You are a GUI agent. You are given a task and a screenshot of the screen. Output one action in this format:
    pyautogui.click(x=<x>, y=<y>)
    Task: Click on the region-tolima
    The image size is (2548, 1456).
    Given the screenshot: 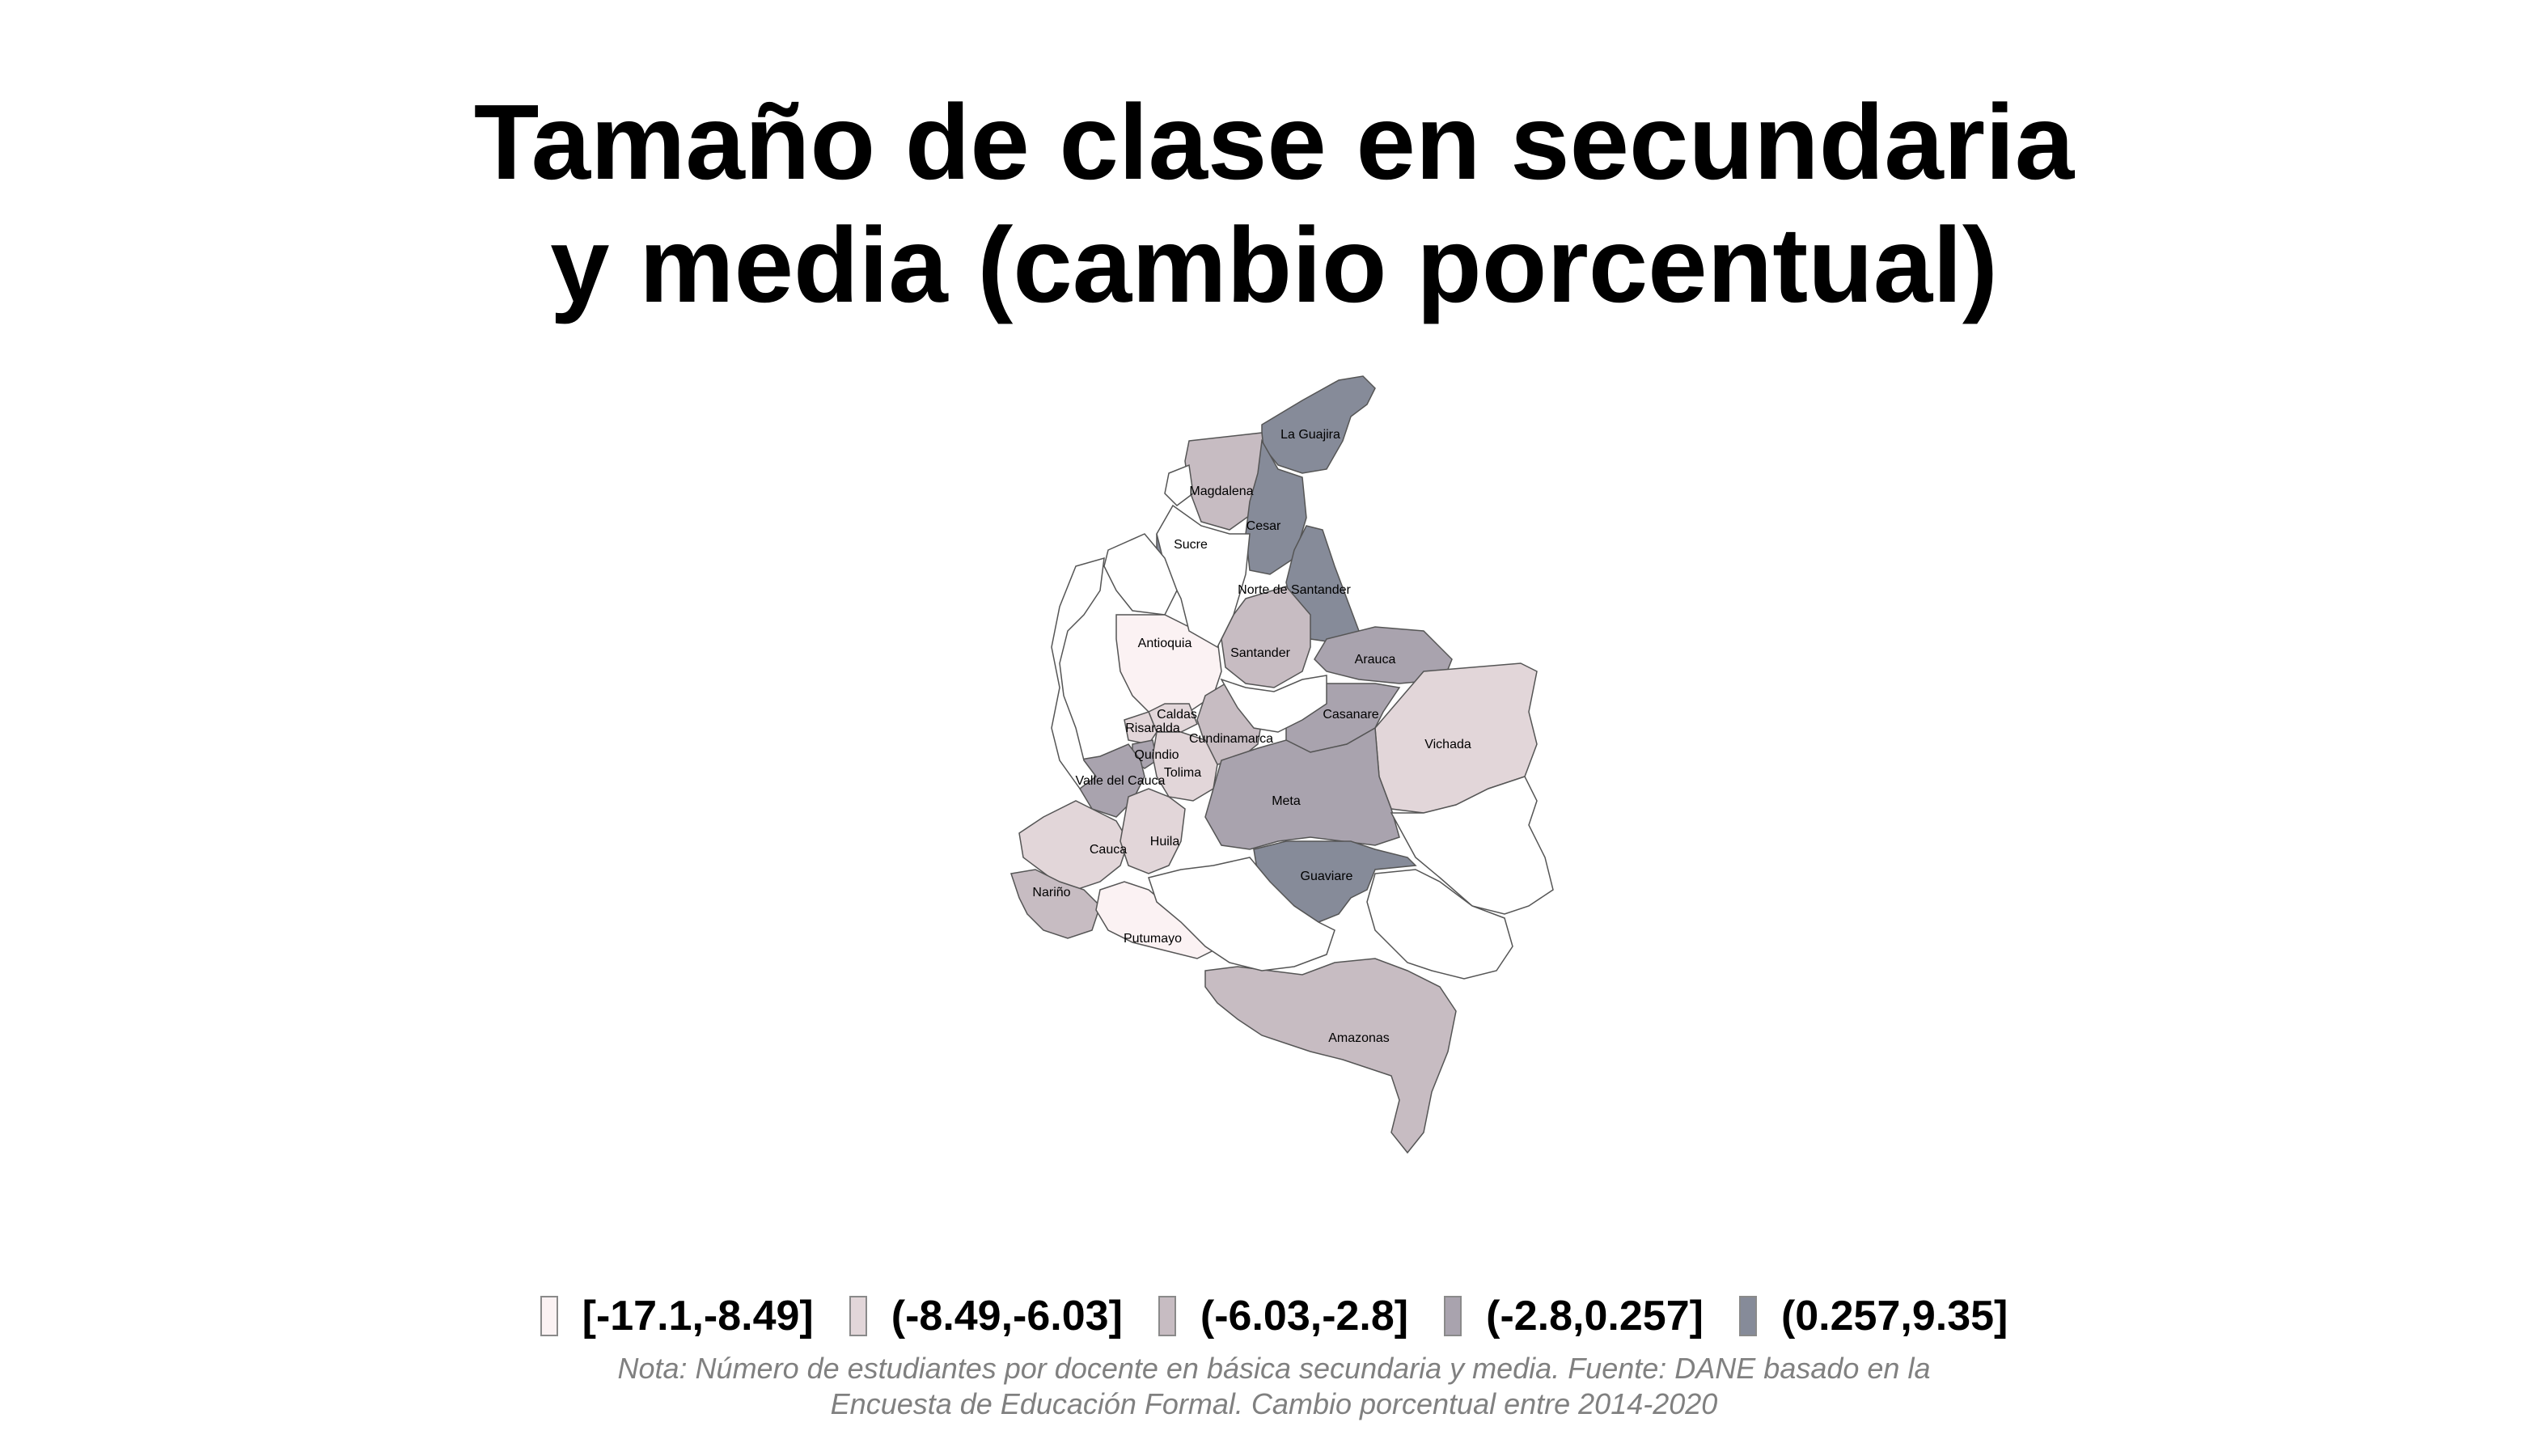 What is the action you would take?
    pyautogui.click(x=1185, y=766)
    